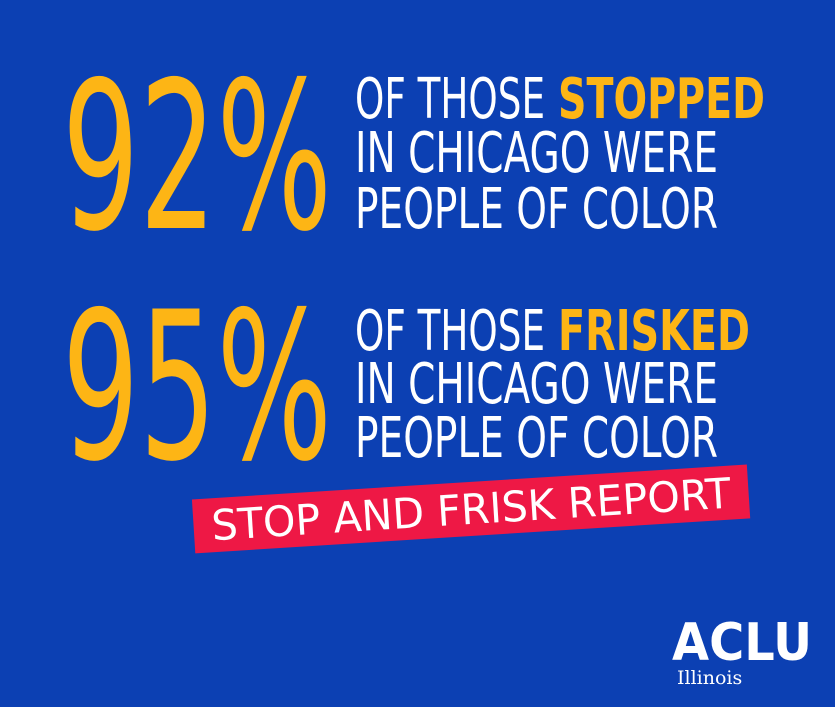  What do you see at coordinates (661, 99) in the screenshot?
I see `stat-highlight: STOPPED` at bounding box center [661, 99].